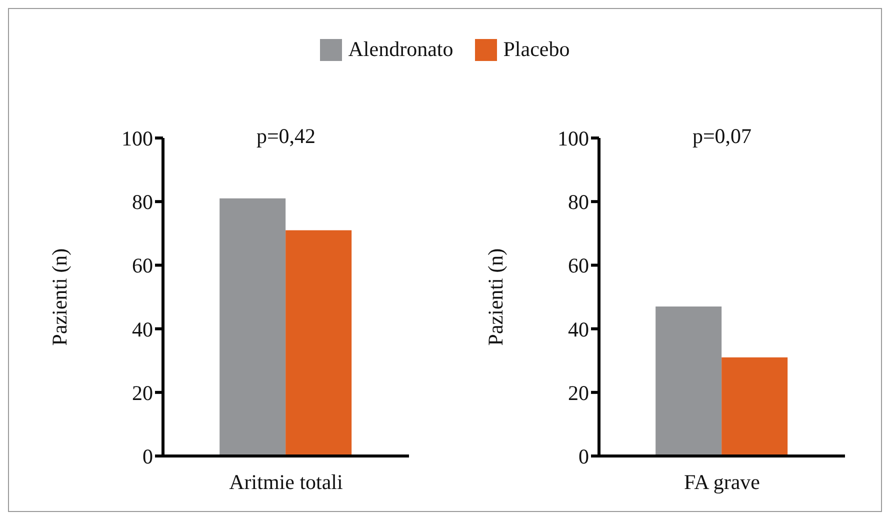 Image resolution: width=890 pixels, height=520 pixels. Describe the element at coordinates (286, 136) in the screenshot. I see `annotation: p=0,42` at that location.